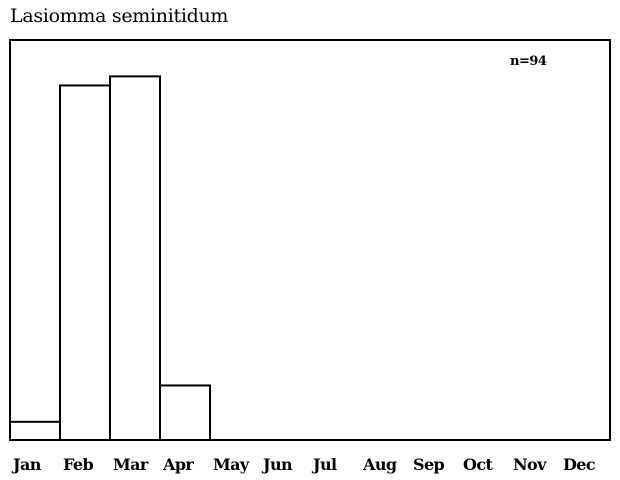 This screenshot has width=620, height=480. I want to click on tick-label-mar: Mar, so click(131, 464).